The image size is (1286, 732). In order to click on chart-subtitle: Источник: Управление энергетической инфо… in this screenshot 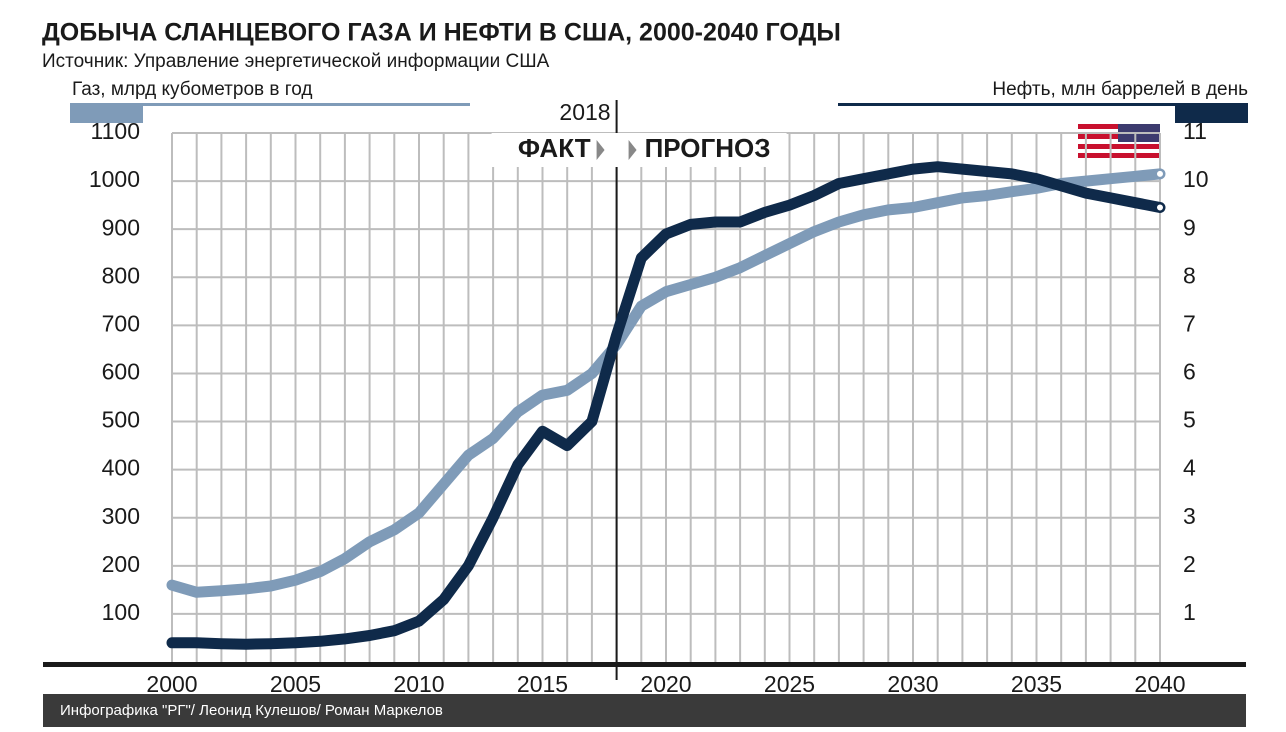, I will do `click(296, 61)`.